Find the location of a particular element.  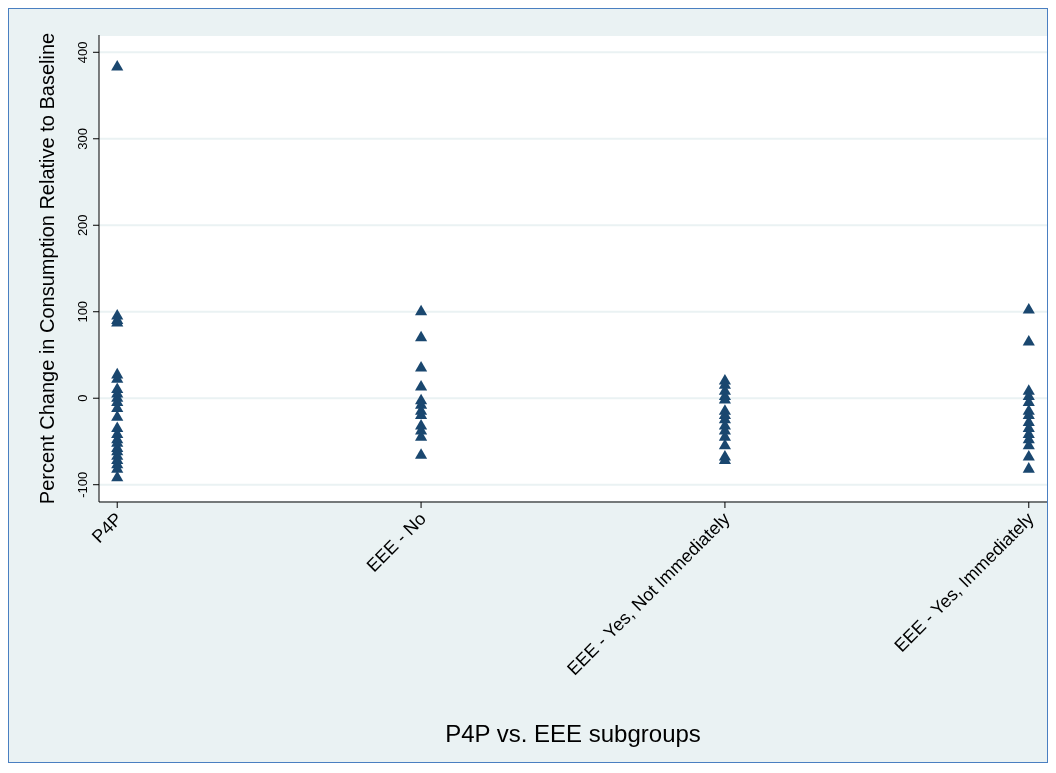

y-axis-title: Percent Change in Consumption Relative to Baseline is located at coordinates (47, 268).